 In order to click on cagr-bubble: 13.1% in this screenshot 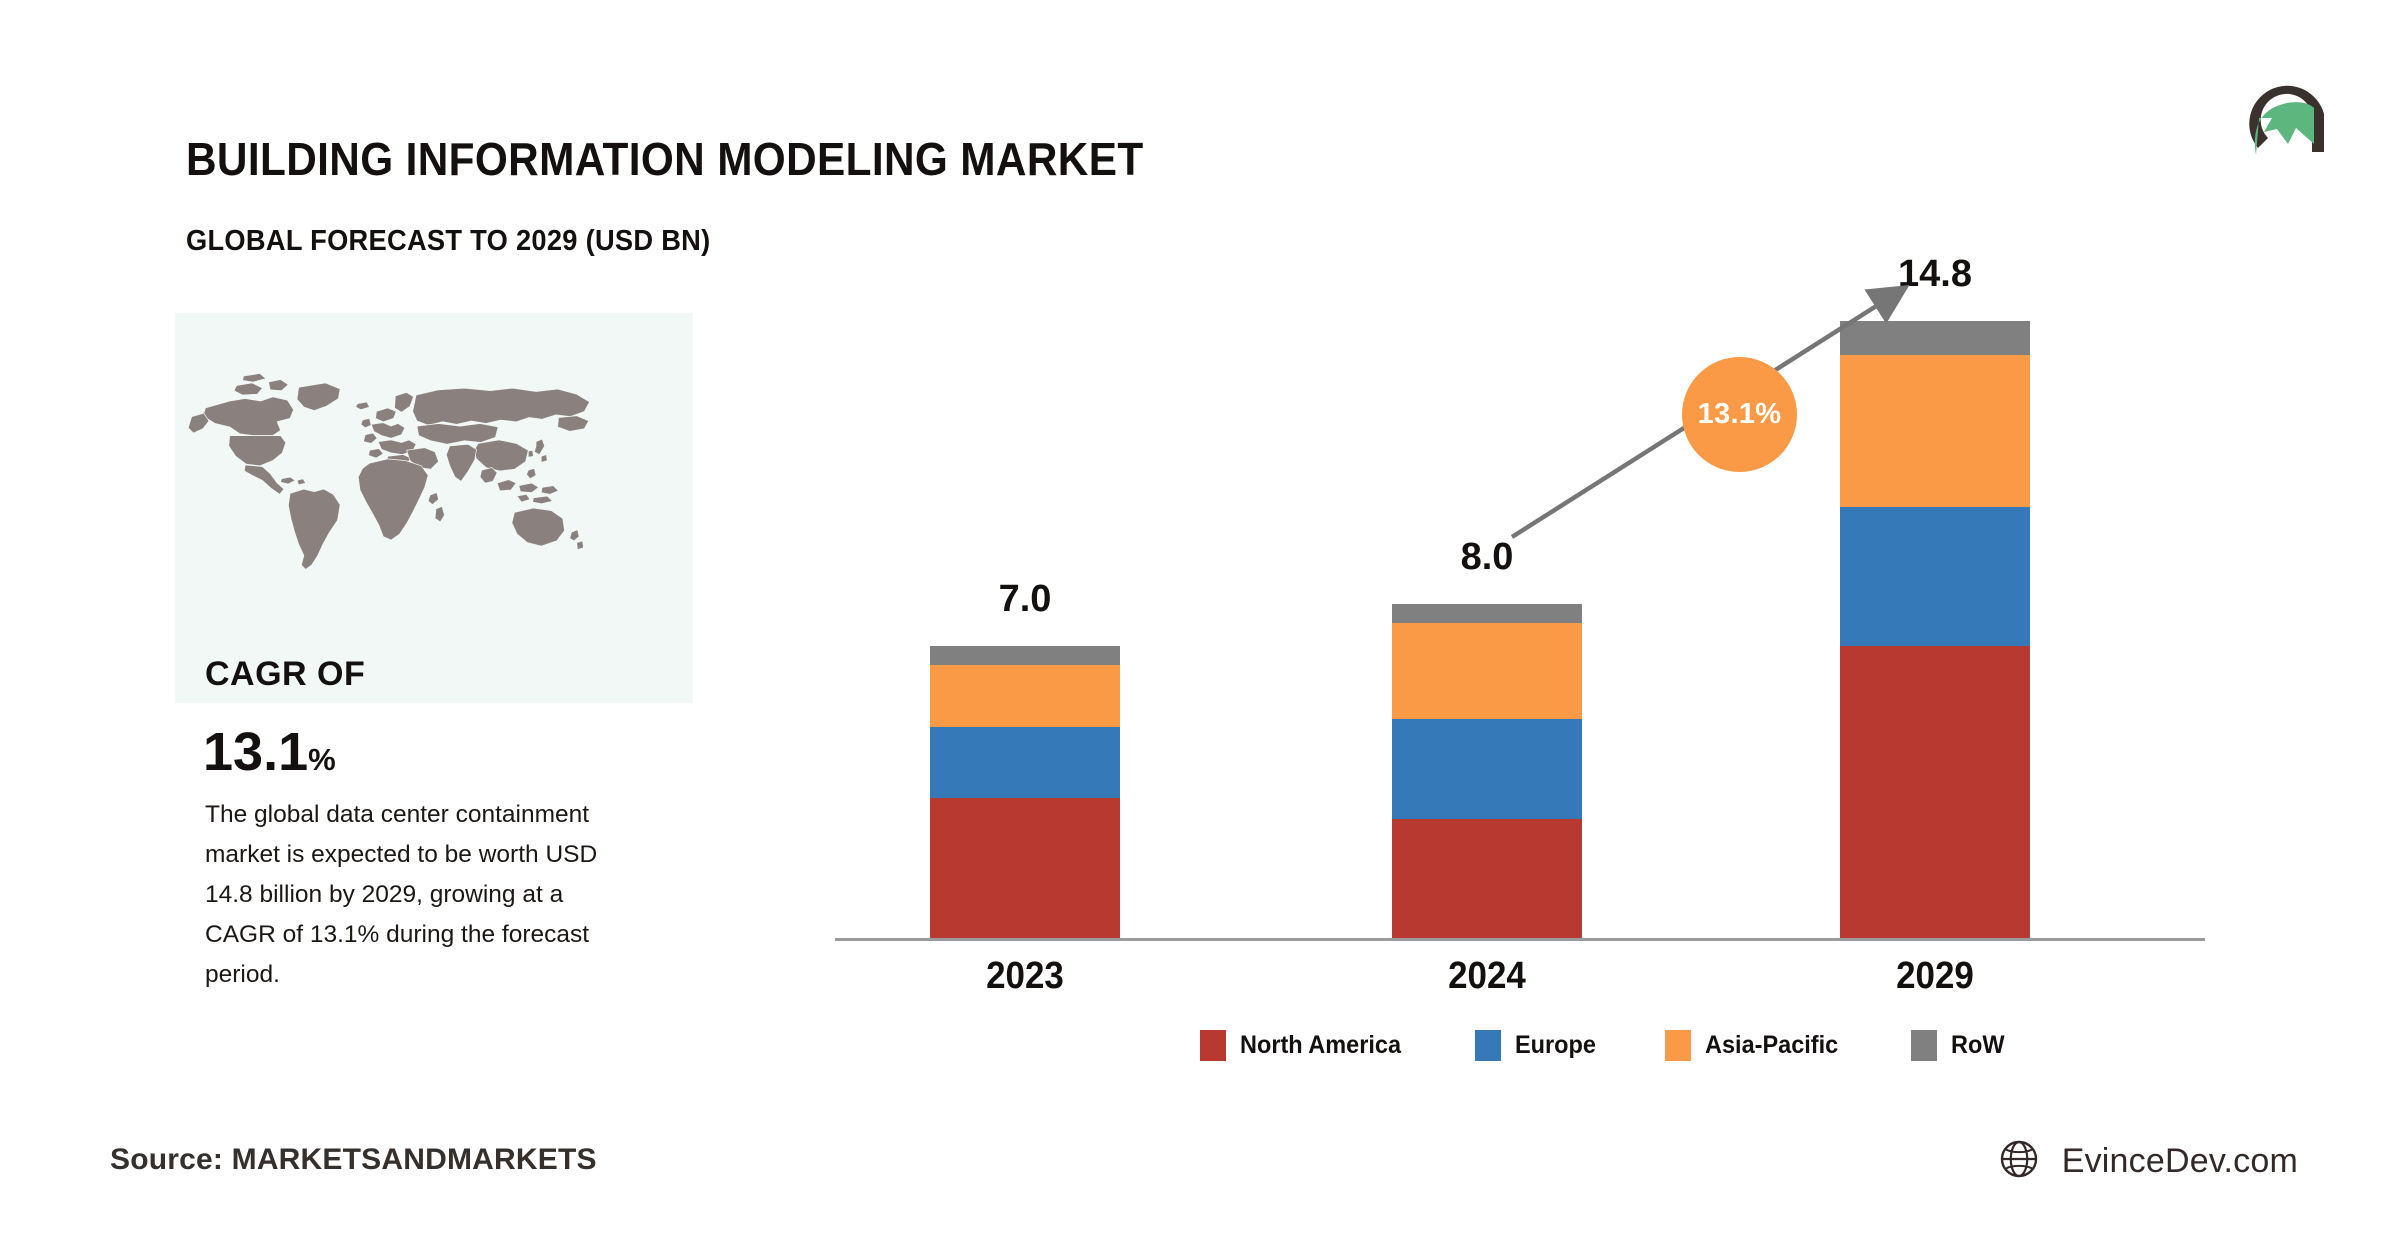, I will do `click(1739, 414)`.